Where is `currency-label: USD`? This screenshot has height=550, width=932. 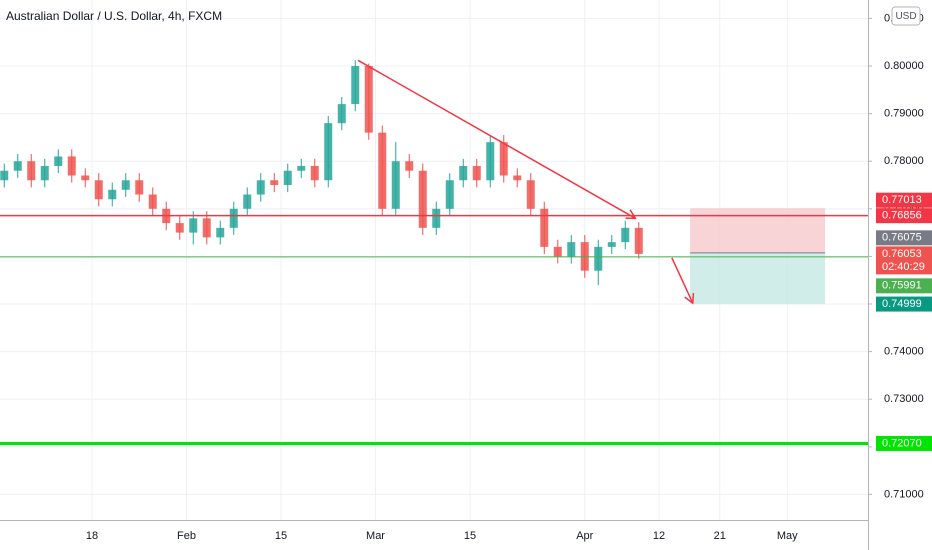
currency-label: USD is located at coordinates (905, 16).